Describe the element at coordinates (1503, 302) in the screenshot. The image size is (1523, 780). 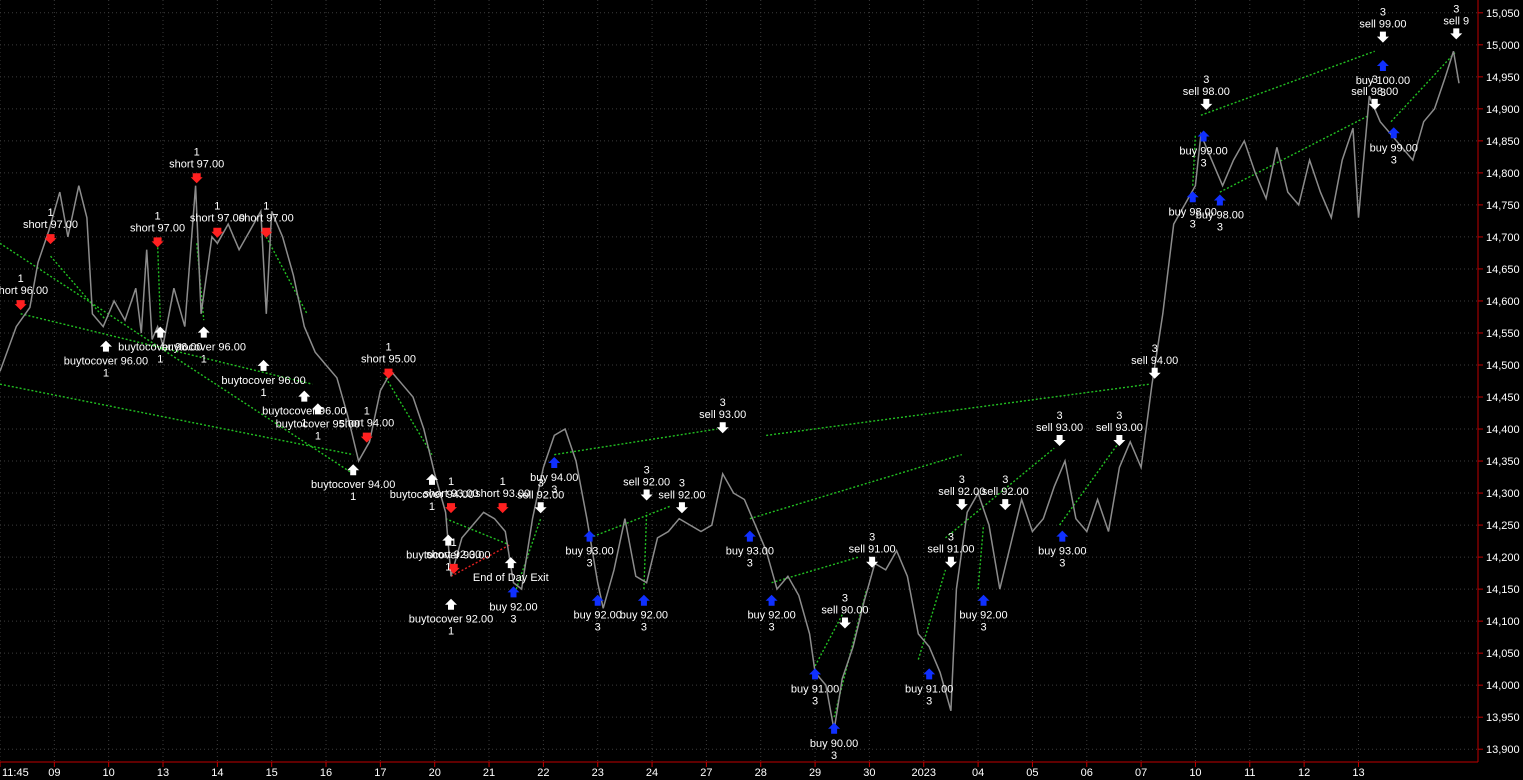
I see `y-tick-label: 14,600` at that location.